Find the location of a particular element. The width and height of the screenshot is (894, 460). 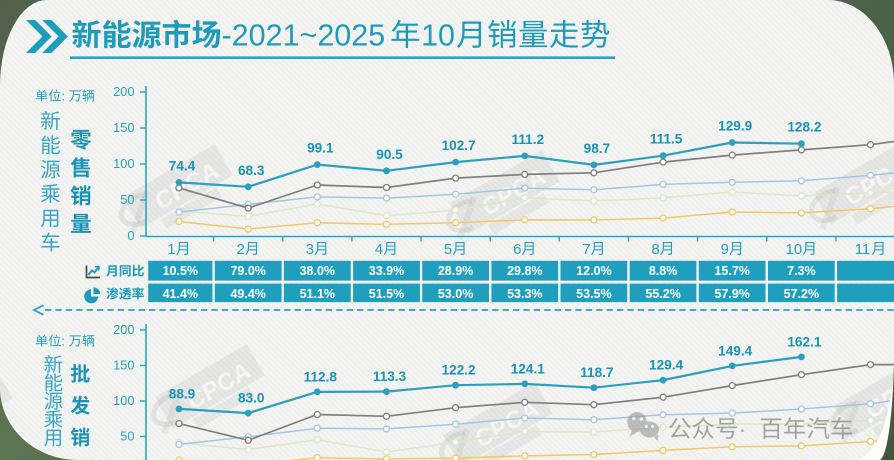

svg-text: 9 is located at coordinates (725, 249).